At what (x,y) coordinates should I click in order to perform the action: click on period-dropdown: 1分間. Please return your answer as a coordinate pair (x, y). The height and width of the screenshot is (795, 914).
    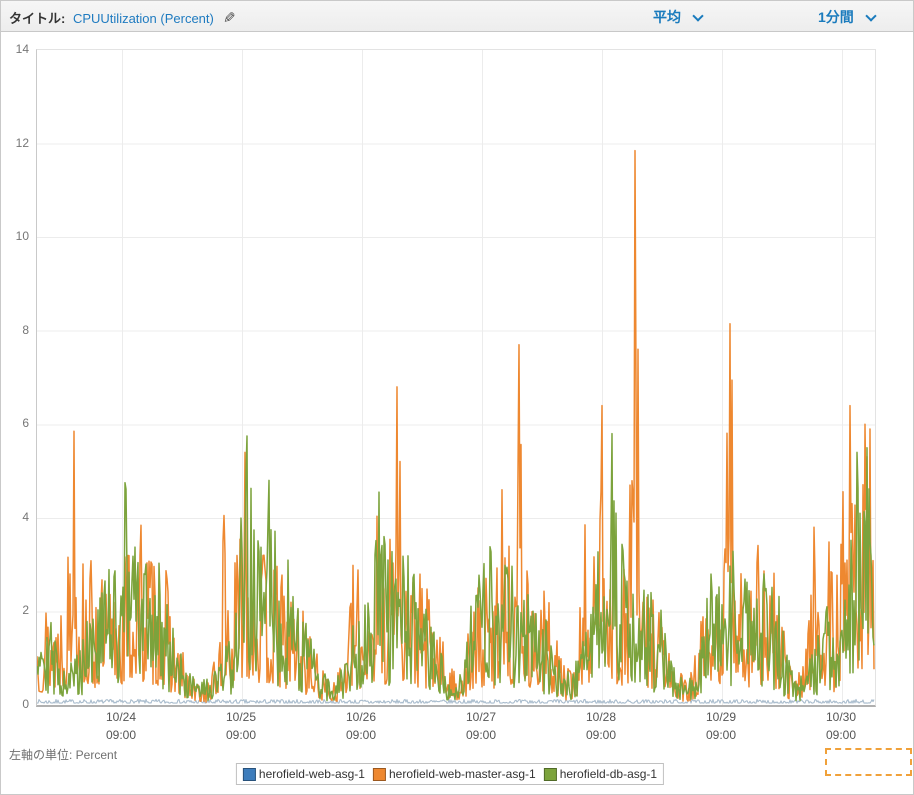
    Looking at the image, I should click on (847, 17).